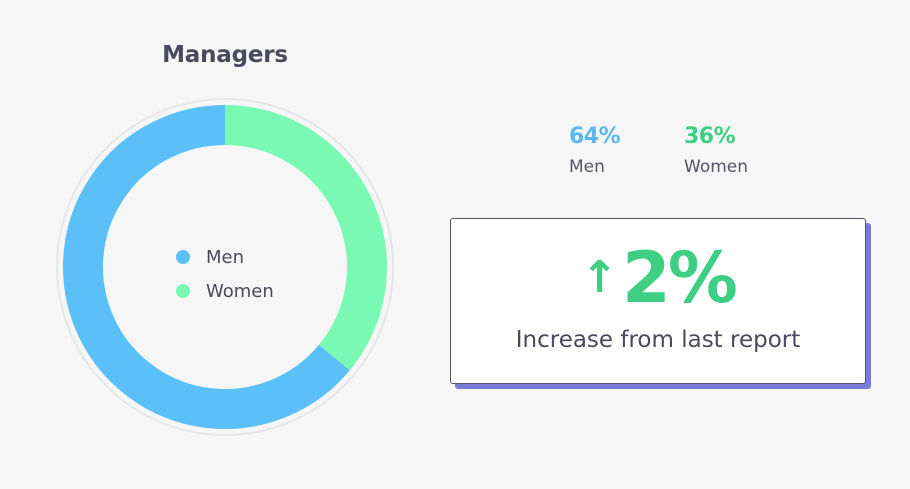 This screenshot has height=489, width=910. I want to click on legend-dot-men, so click(183, 257).